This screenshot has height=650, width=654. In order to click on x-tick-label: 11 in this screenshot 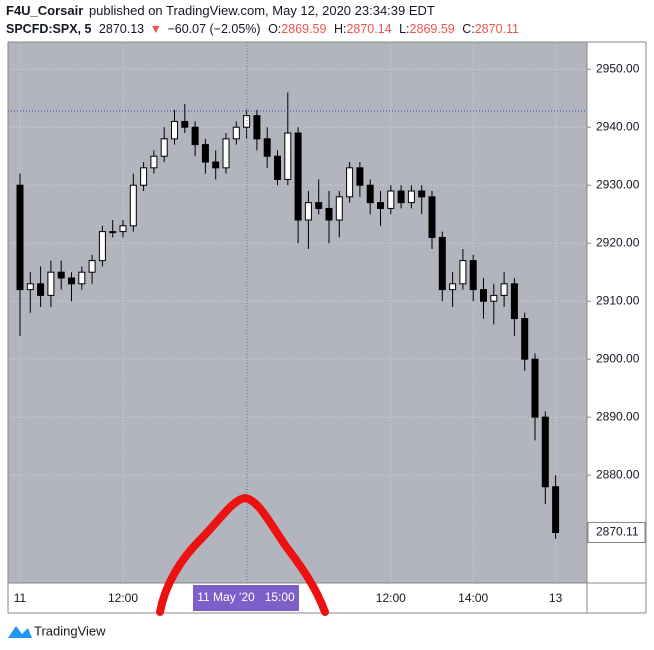, I will do `click(20, 598)`.